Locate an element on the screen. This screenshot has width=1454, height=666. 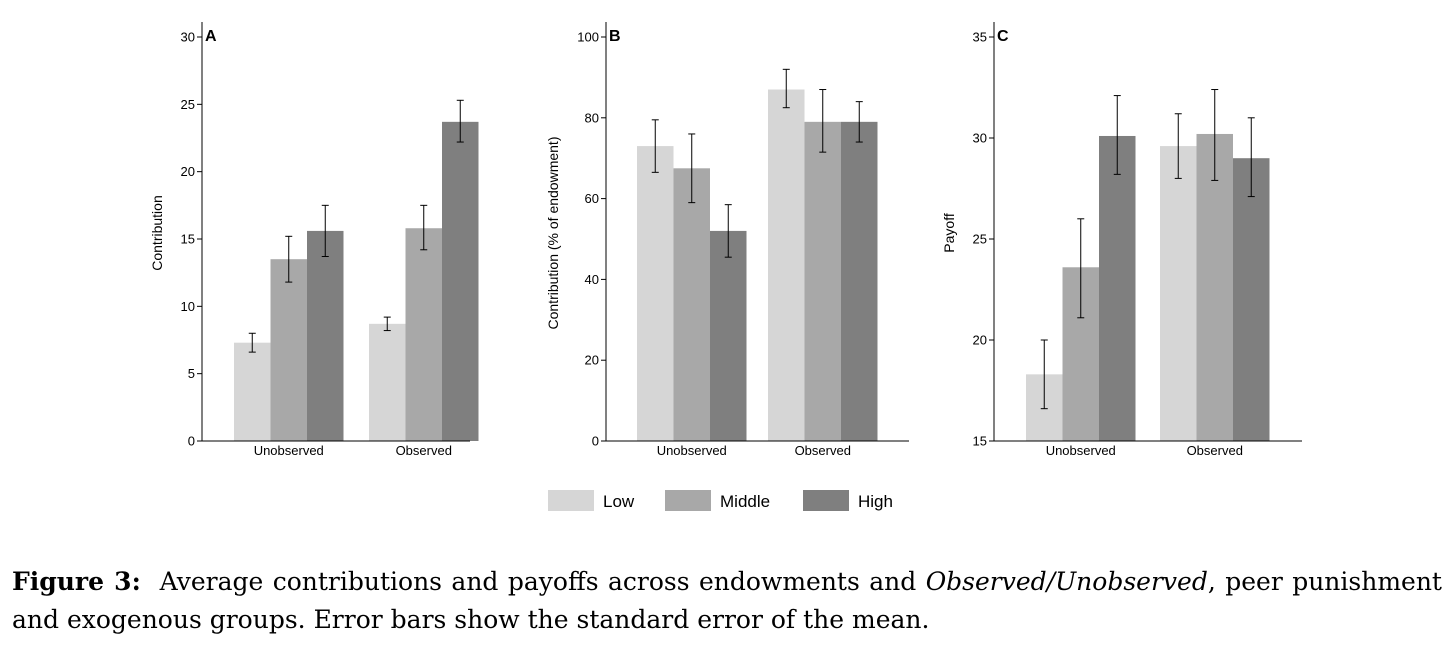
legend-item-low: Low is located at coordinates (591, 500).